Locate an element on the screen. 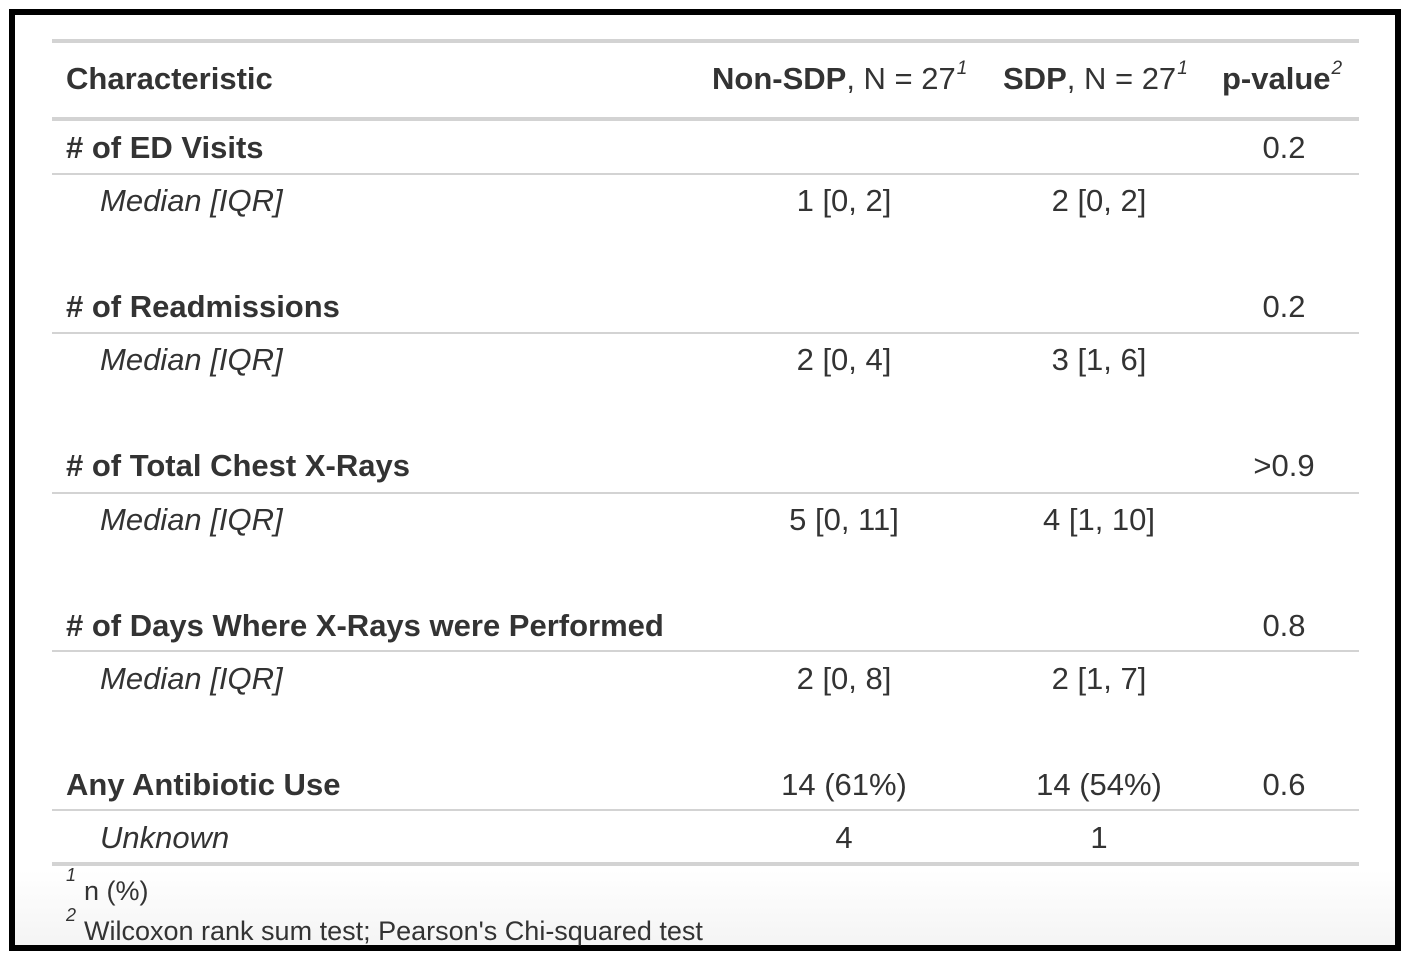 This screenshot has height=960, width=1408. row-sdp-value: 14 (54%) is located at coordinates (1099, 784).